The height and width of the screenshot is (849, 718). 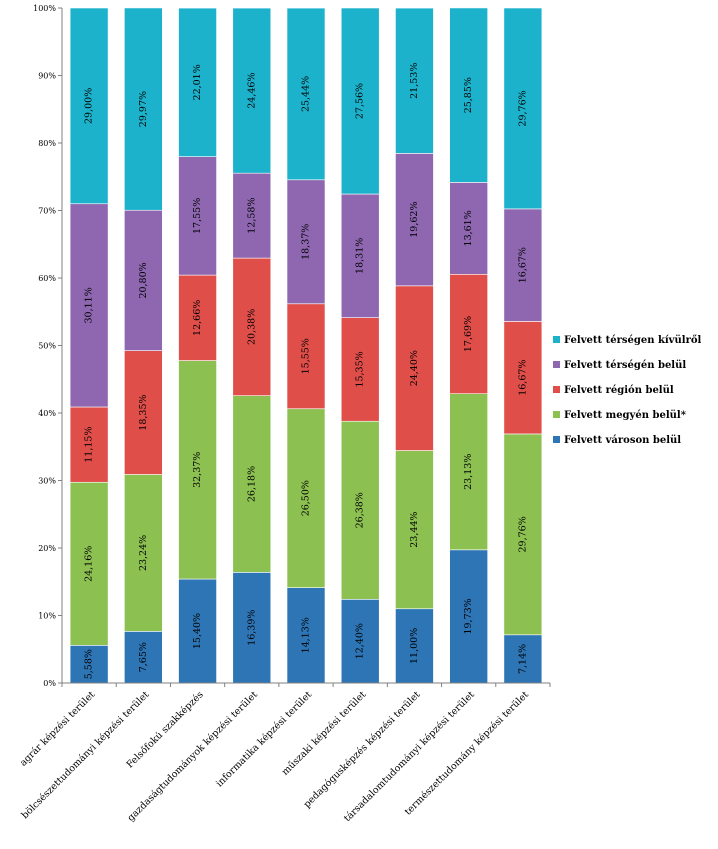 I want to click on data-label: 25,44%, so click(x=306, y=94).